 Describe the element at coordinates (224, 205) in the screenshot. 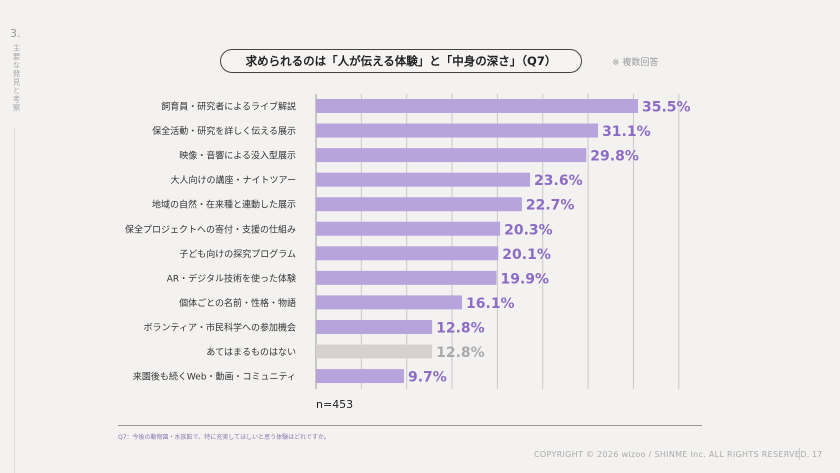

I see `category-label: 地域の自然・在来種と連動した展示` at that location.